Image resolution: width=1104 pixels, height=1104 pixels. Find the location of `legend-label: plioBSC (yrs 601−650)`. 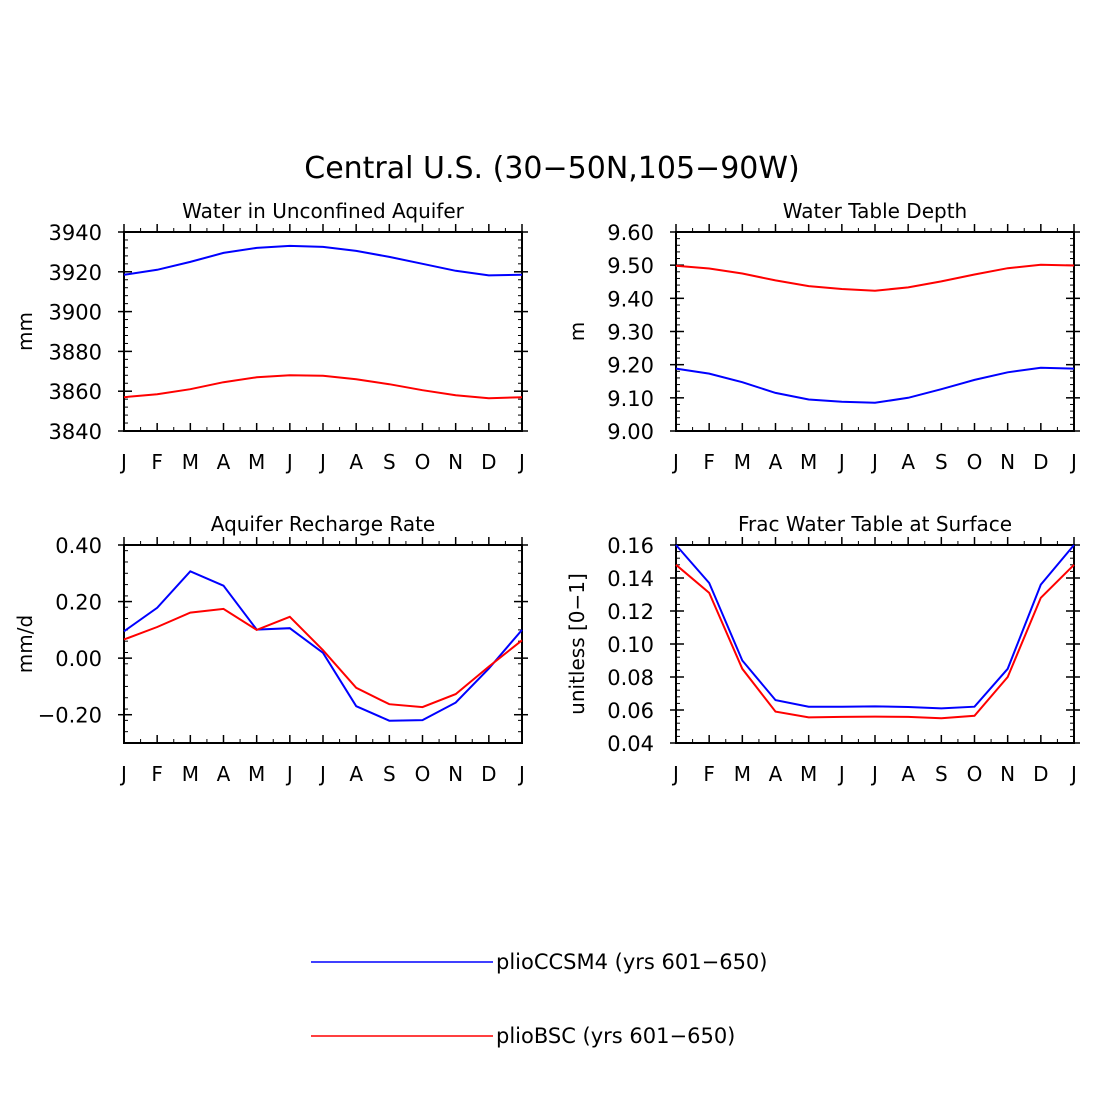

legend-label: plioBSC (yrs 601−650) is located at coordinates (615, 1036).